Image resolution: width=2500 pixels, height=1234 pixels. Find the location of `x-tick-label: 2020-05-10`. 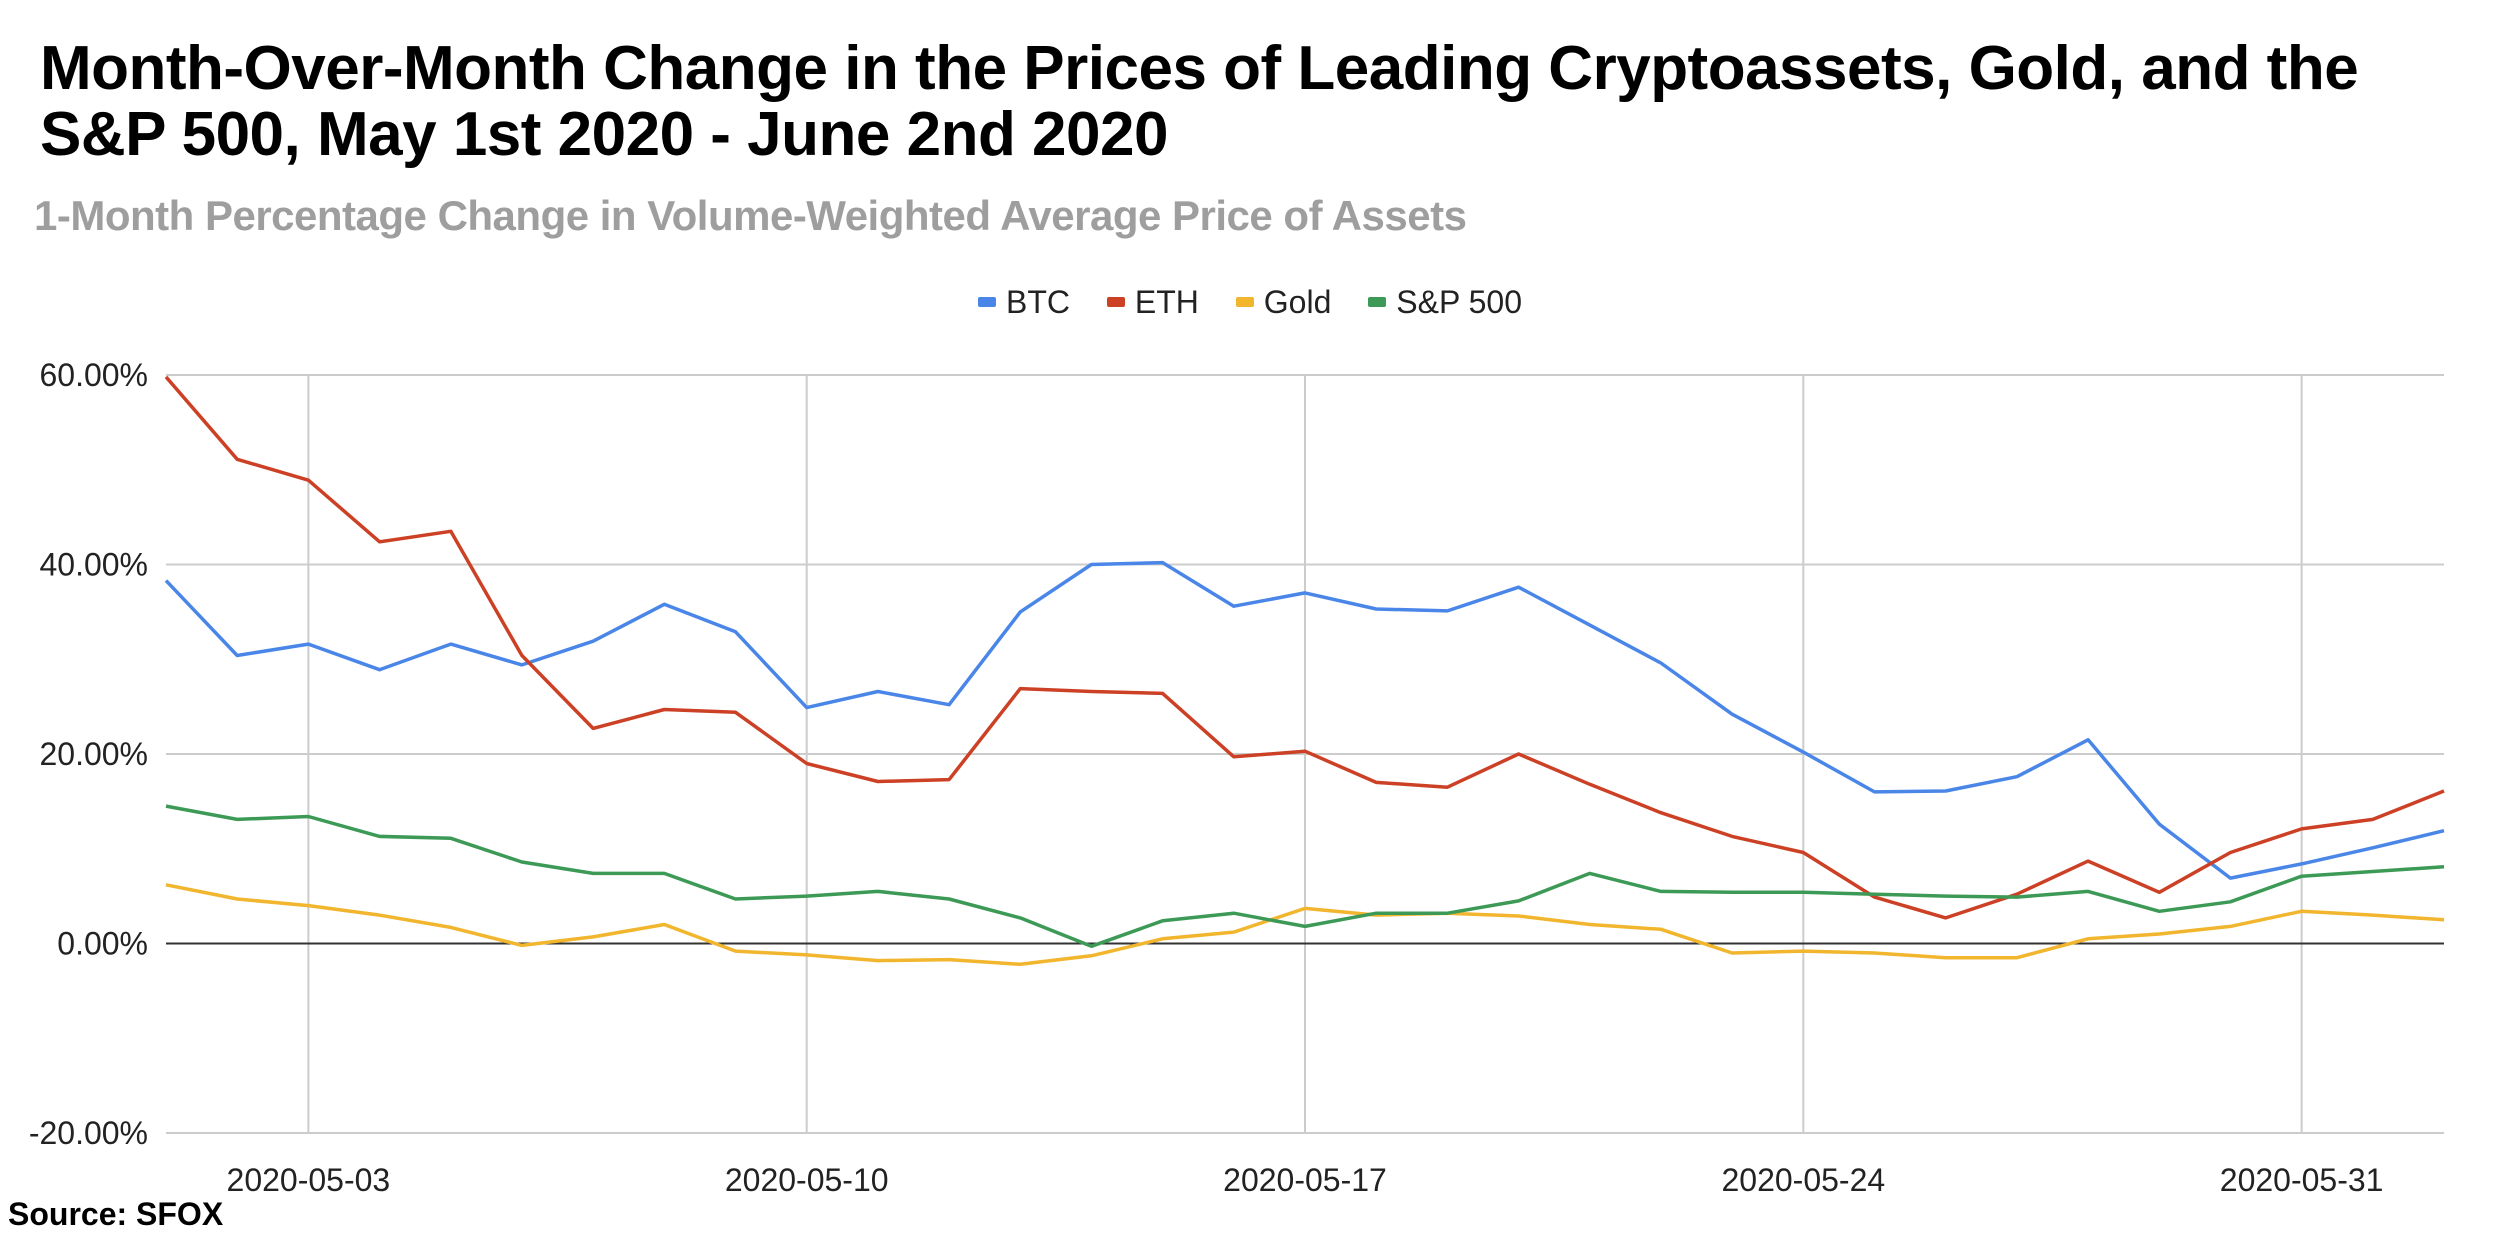

x-tick-label: 2020-05-10 is located at coordinates (807, 1180).